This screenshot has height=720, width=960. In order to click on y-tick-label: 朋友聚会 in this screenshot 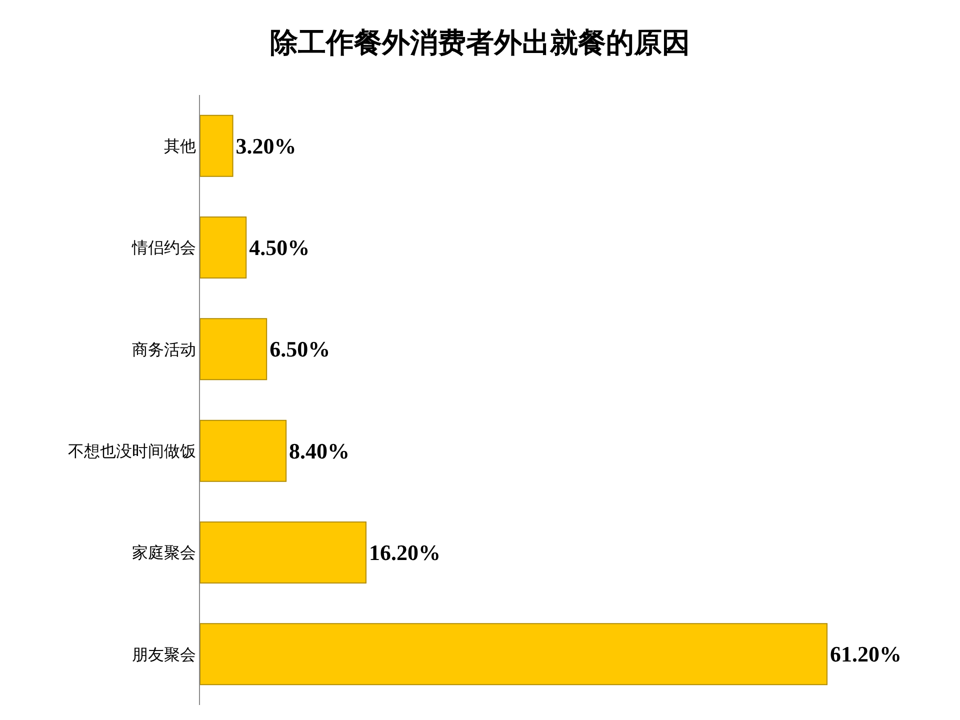, I will do `click(164, 654)`.